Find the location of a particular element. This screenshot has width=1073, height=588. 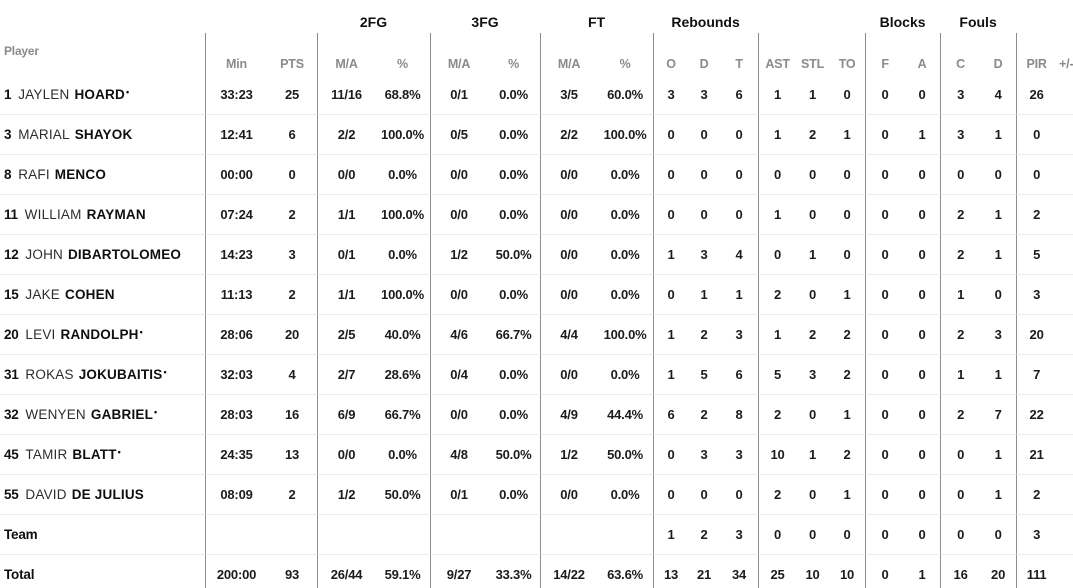

stat-pts: 6 is located at coordinates (292, 135).